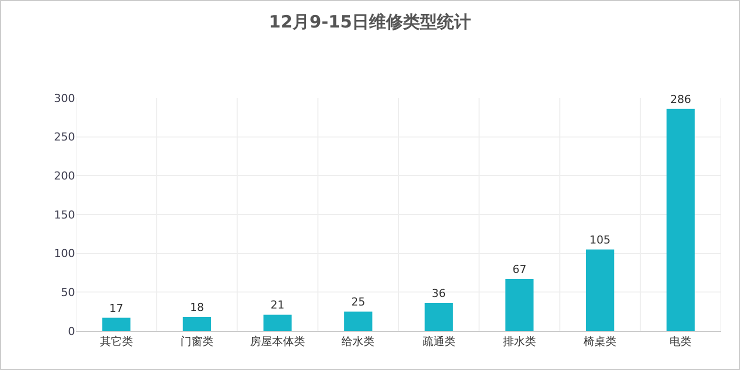 This screenshot has height=370, width=740. What do you see at coordinates (64, 253) in the screenshot?
I see `y-tick-label: 100` at bounding box center [64, 253].